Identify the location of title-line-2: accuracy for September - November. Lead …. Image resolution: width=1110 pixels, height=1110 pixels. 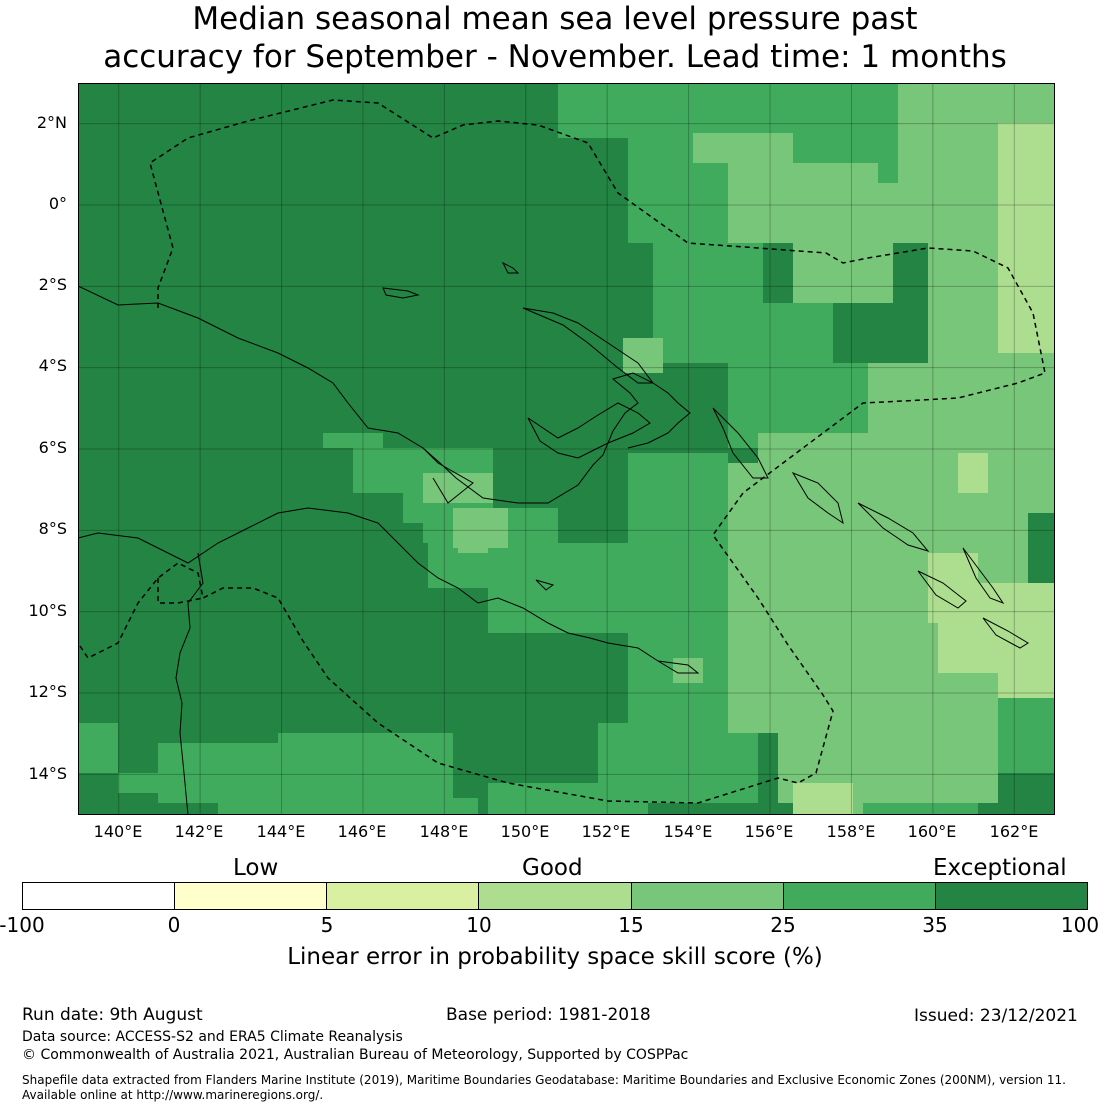
(555, 57).